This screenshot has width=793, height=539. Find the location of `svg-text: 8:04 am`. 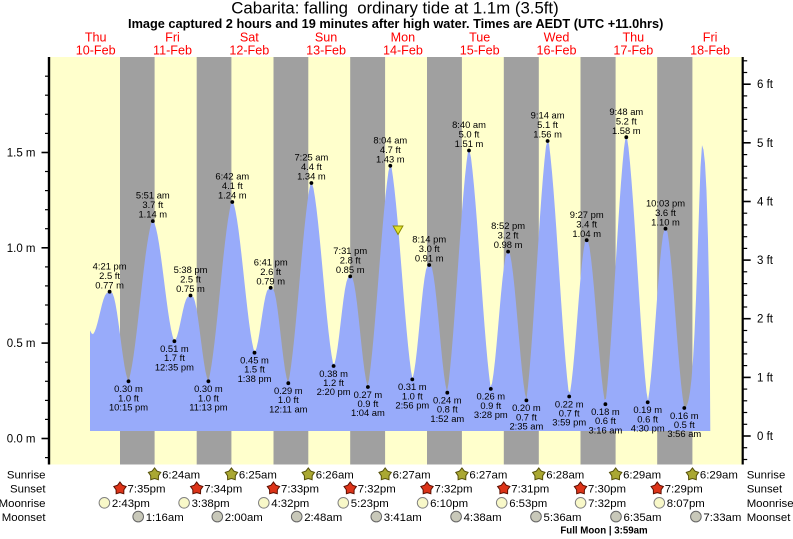

svg-text: 8:04 am is located at coordinates (390, 139).